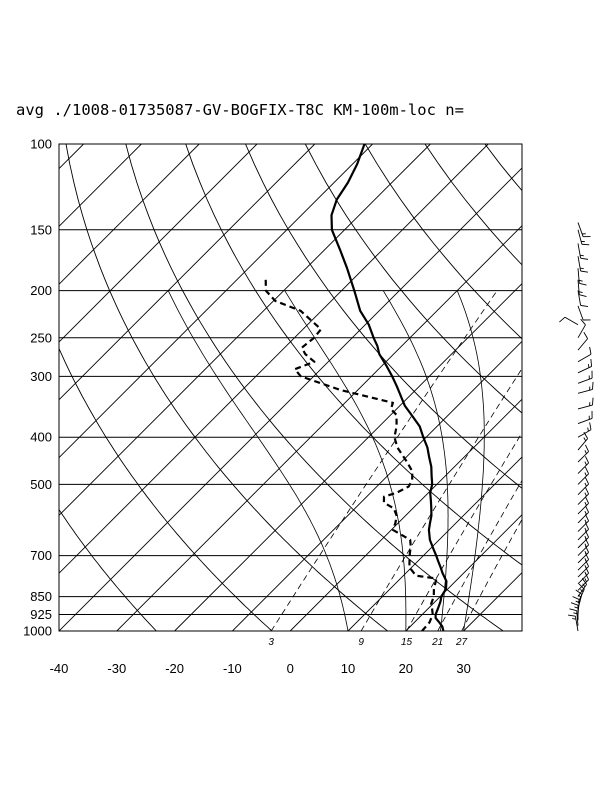 The image size is (612, 792). I want to click on pressure-tick-label: 400, so click(41, 437).